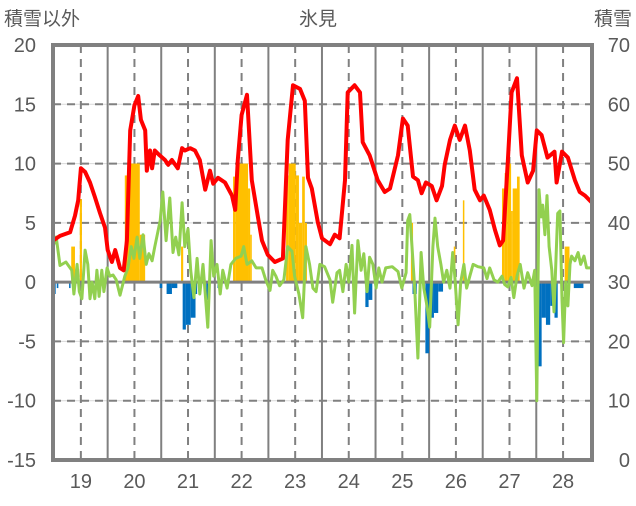 The image size is (636, 506). I want to click on y-tick-right: 30, so click(619, 283).